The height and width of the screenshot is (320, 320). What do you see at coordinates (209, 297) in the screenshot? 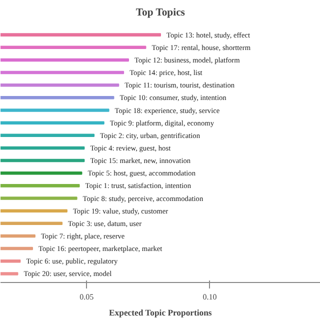
I see `x-tick-label: 0.10` at bounding box center [209, 297].